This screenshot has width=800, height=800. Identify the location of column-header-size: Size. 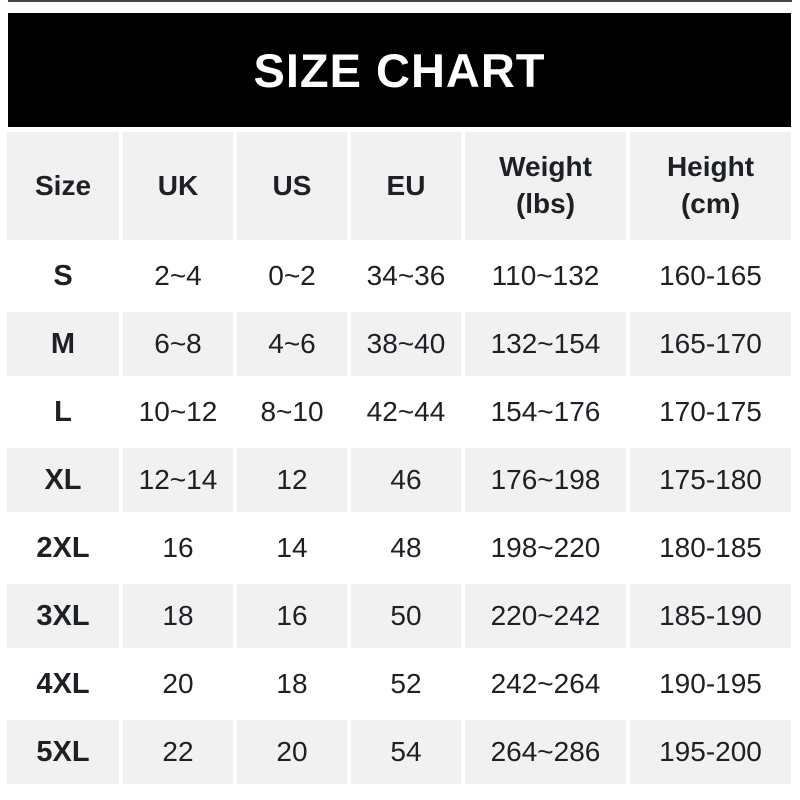
(63, 186).